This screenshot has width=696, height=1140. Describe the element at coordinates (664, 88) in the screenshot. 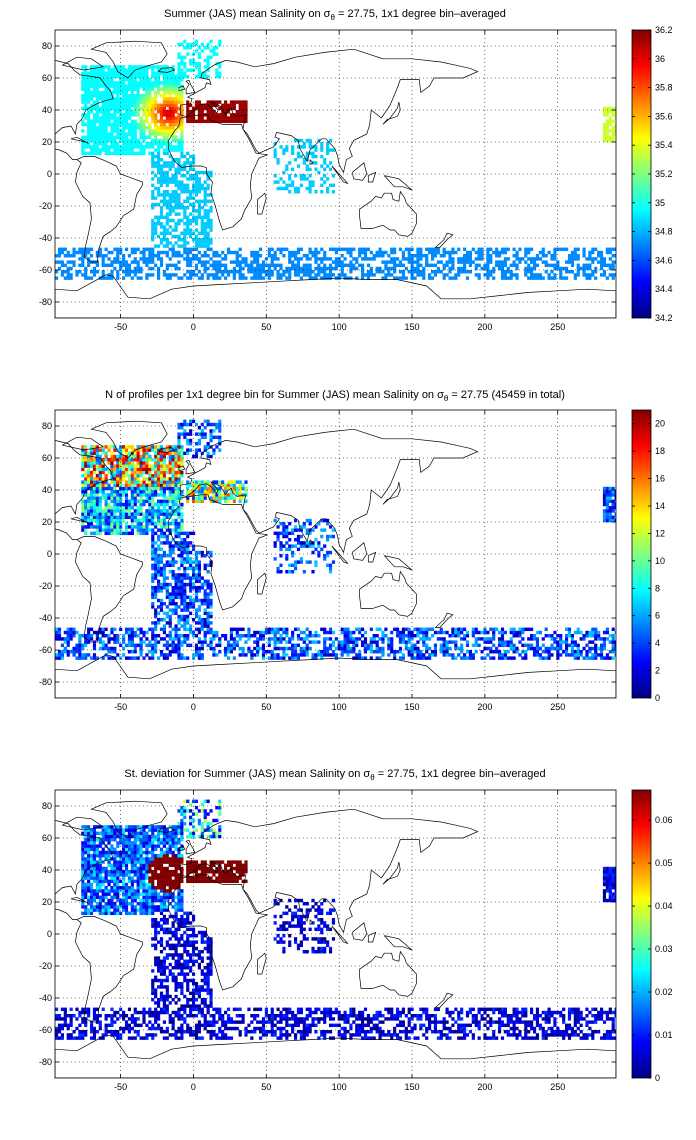

I see `colorbar-tick-label: 35.8` at that location.